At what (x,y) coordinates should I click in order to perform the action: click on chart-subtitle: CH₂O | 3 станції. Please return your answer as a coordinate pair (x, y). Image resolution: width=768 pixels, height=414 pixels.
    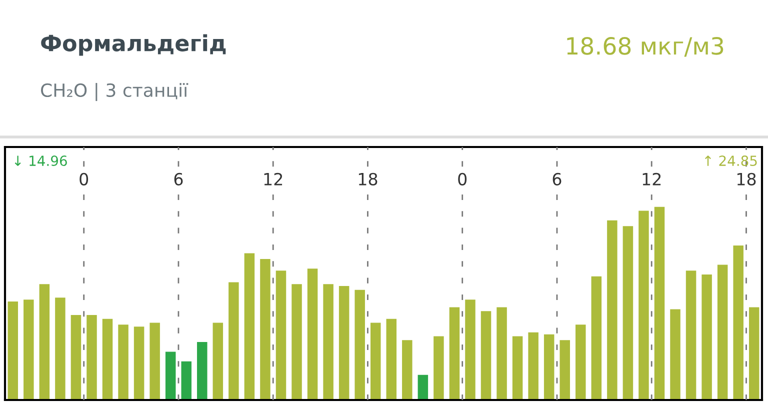
    Looking at the image, I should click on (114, 92).